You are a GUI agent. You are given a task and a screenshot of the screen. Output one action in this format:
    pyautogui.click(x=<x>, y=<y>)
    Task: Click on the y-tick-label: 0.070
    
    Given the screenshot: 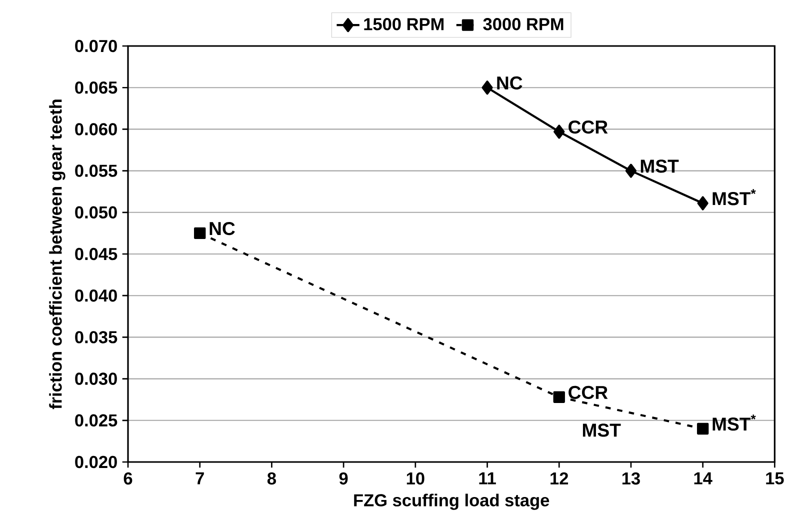 What is the action you would take?
    pyautogui.click(x=96, y=46)
    